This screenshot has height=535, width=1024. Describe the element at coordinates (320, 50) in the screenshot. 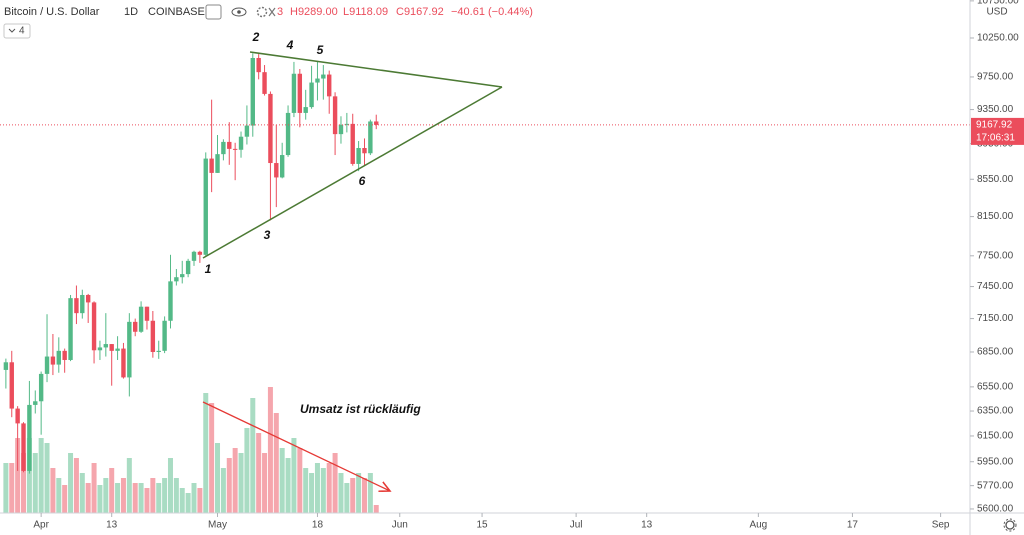

I see `annotation: 5` at that location.